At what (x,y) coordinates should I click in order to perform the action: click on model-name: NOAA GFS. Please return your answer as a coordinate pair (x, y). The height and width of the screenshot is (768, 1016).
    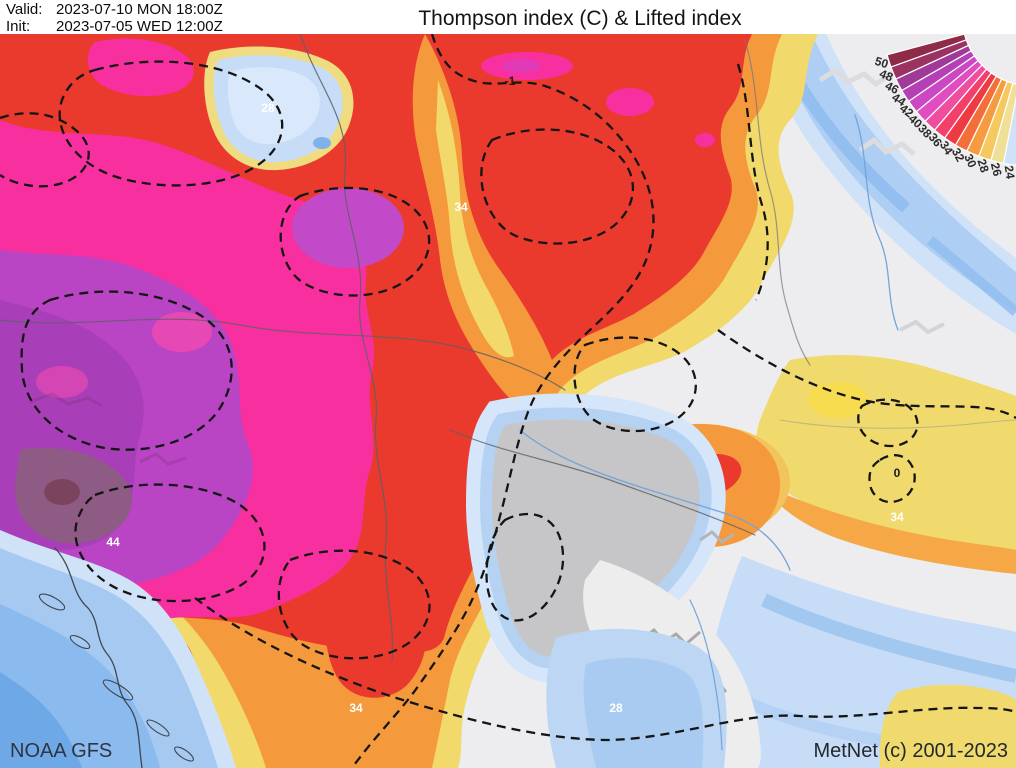
    Looking at the image, I should click on (61, 751).